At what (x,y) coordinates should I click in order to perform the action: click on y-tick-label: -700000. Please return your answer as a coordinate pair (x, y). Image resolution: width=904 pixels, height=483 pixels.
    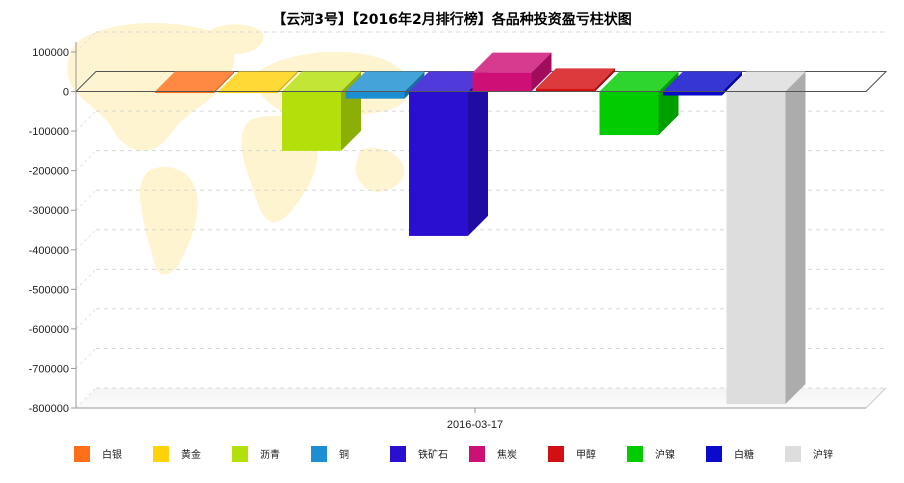
    Looking at the image, I should click on (49, 369).